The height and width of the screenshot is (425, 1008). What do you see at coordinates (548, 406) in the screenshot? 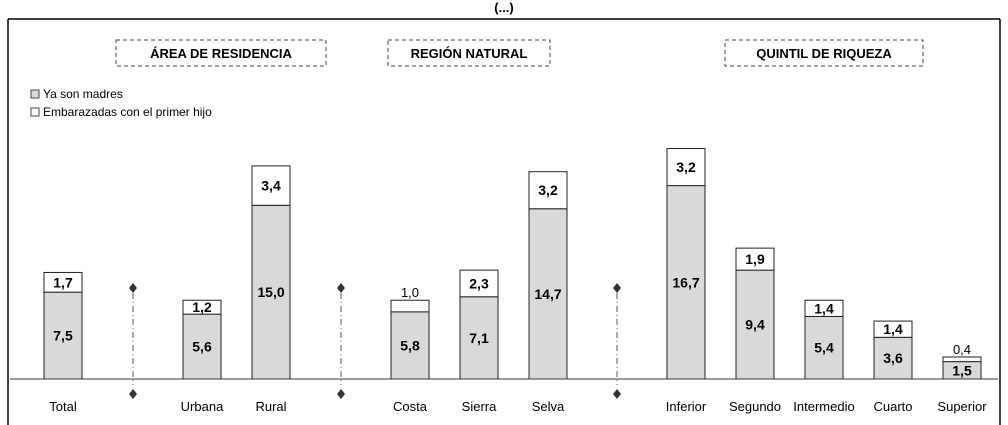
I see `category-label: Selva` at bounding box center [548, 406].